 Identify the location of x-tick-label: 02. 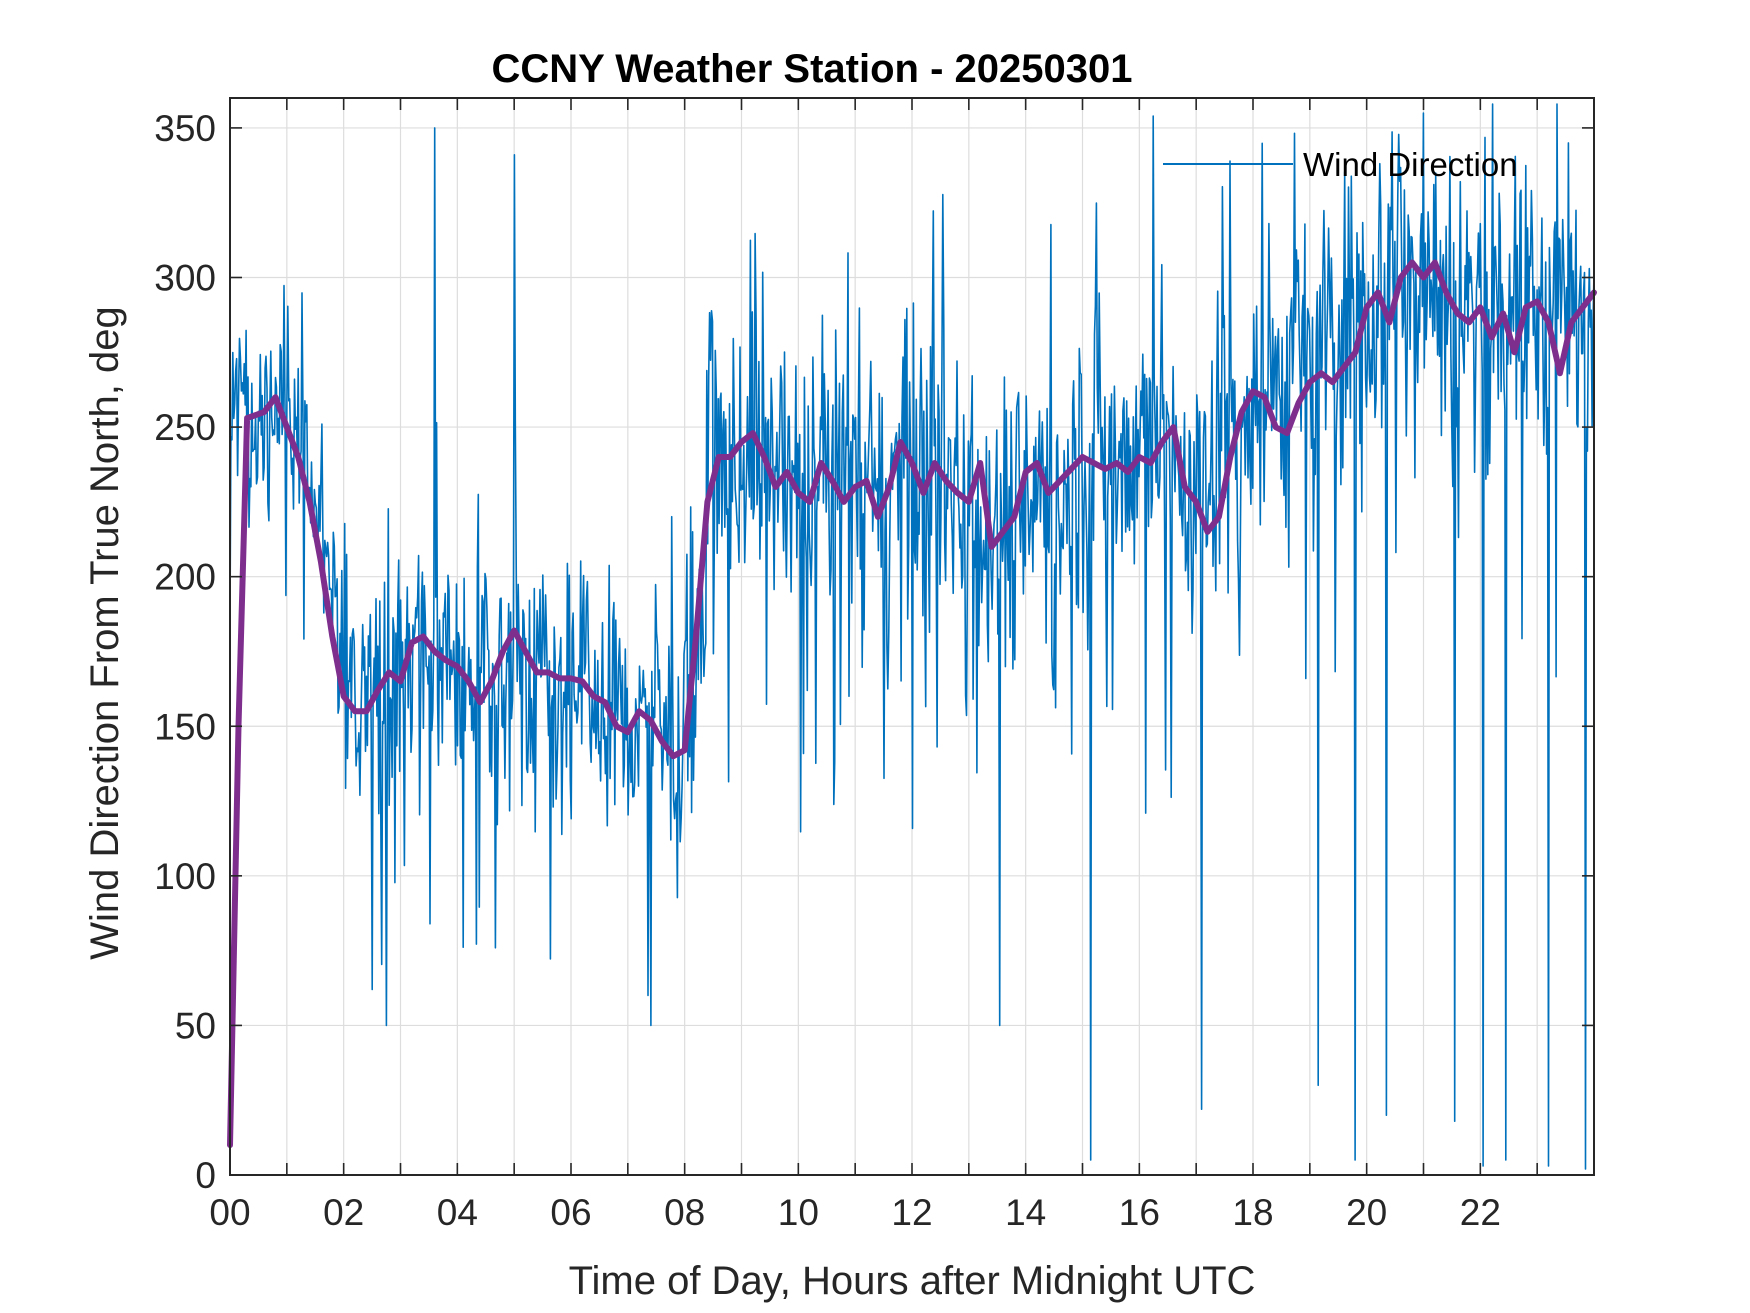
(343, 1212).